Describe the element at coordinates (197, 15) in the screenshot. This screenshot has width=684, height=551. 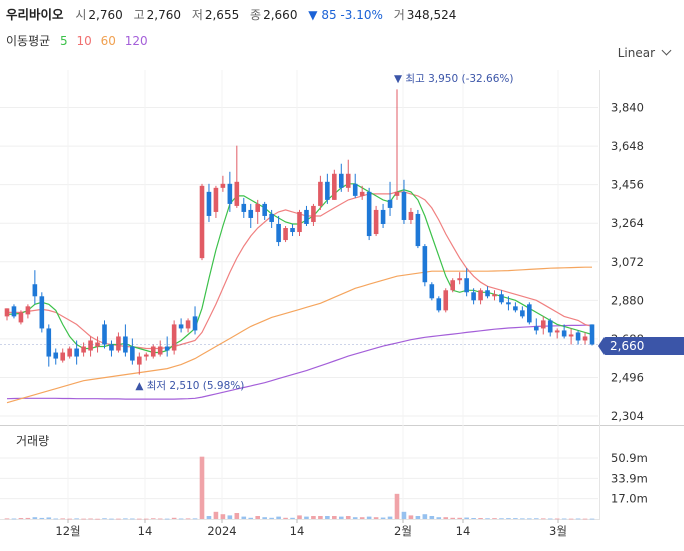
I see `low-label: 저` at that location.